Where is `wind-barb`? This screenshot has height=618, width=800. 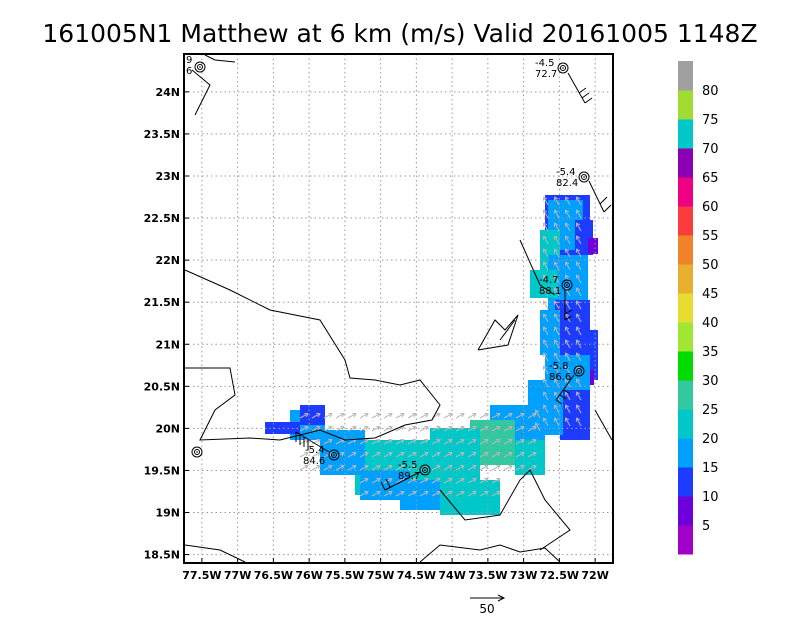
wind-barb is located at coordinates (580, 88).